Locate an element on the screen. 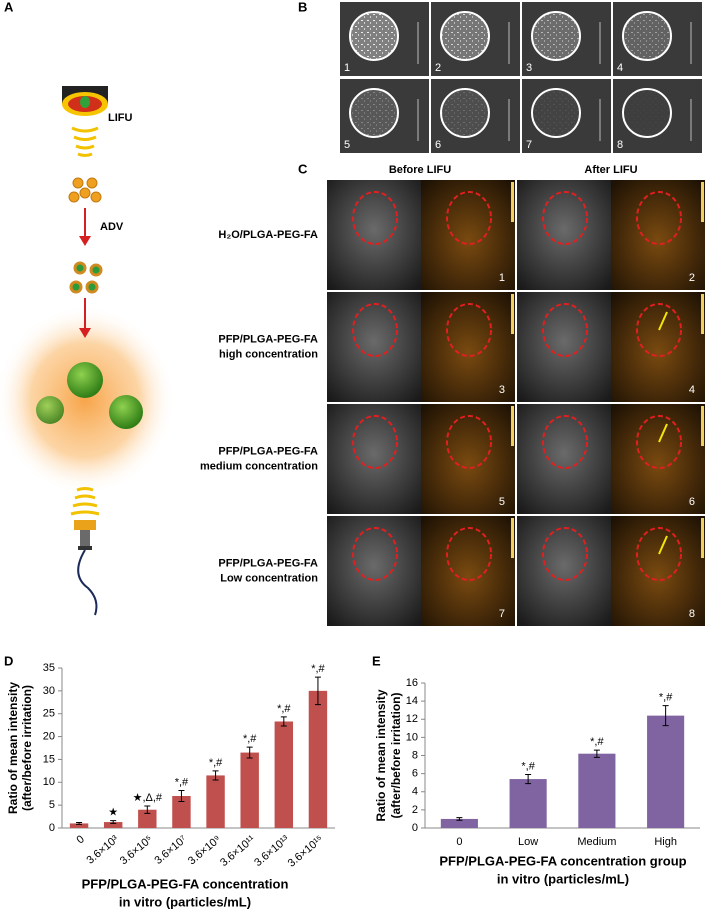 This screenshot has width=708, height=913. y-axis-label: Ratio of mean intensity is located at coordinates (13, 748).